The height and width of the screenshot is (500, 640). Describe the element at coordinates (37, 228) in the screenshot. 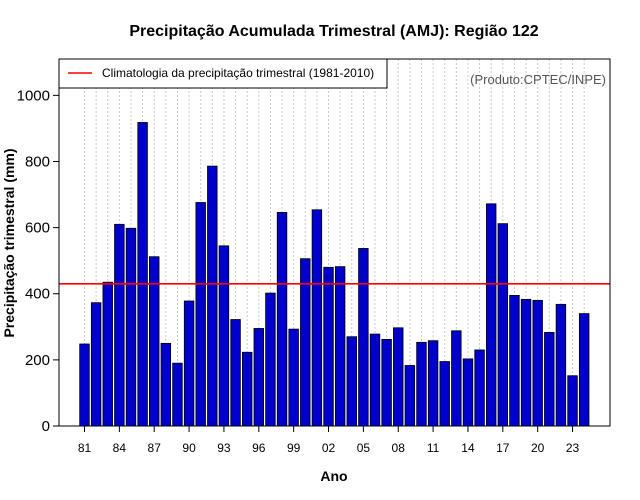

I see `y-tick-label: 600` at that location.